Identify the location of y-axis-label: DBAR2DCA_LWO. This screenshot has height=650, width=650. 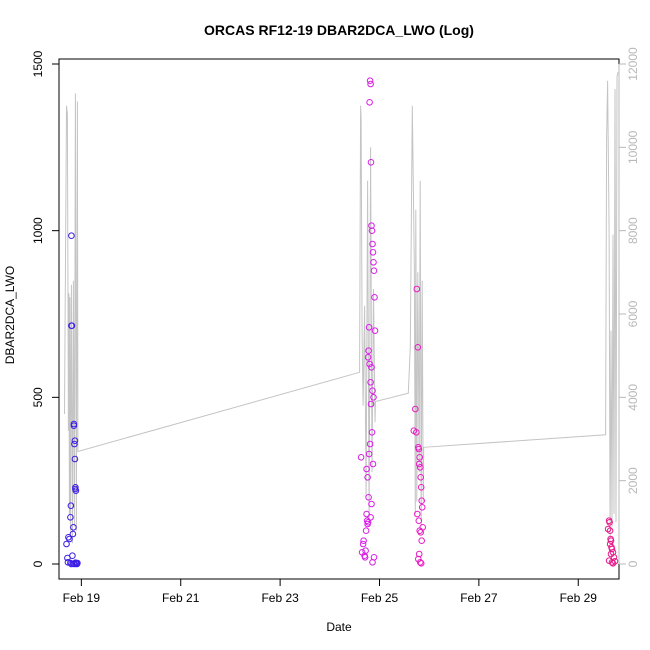
(10, 315).